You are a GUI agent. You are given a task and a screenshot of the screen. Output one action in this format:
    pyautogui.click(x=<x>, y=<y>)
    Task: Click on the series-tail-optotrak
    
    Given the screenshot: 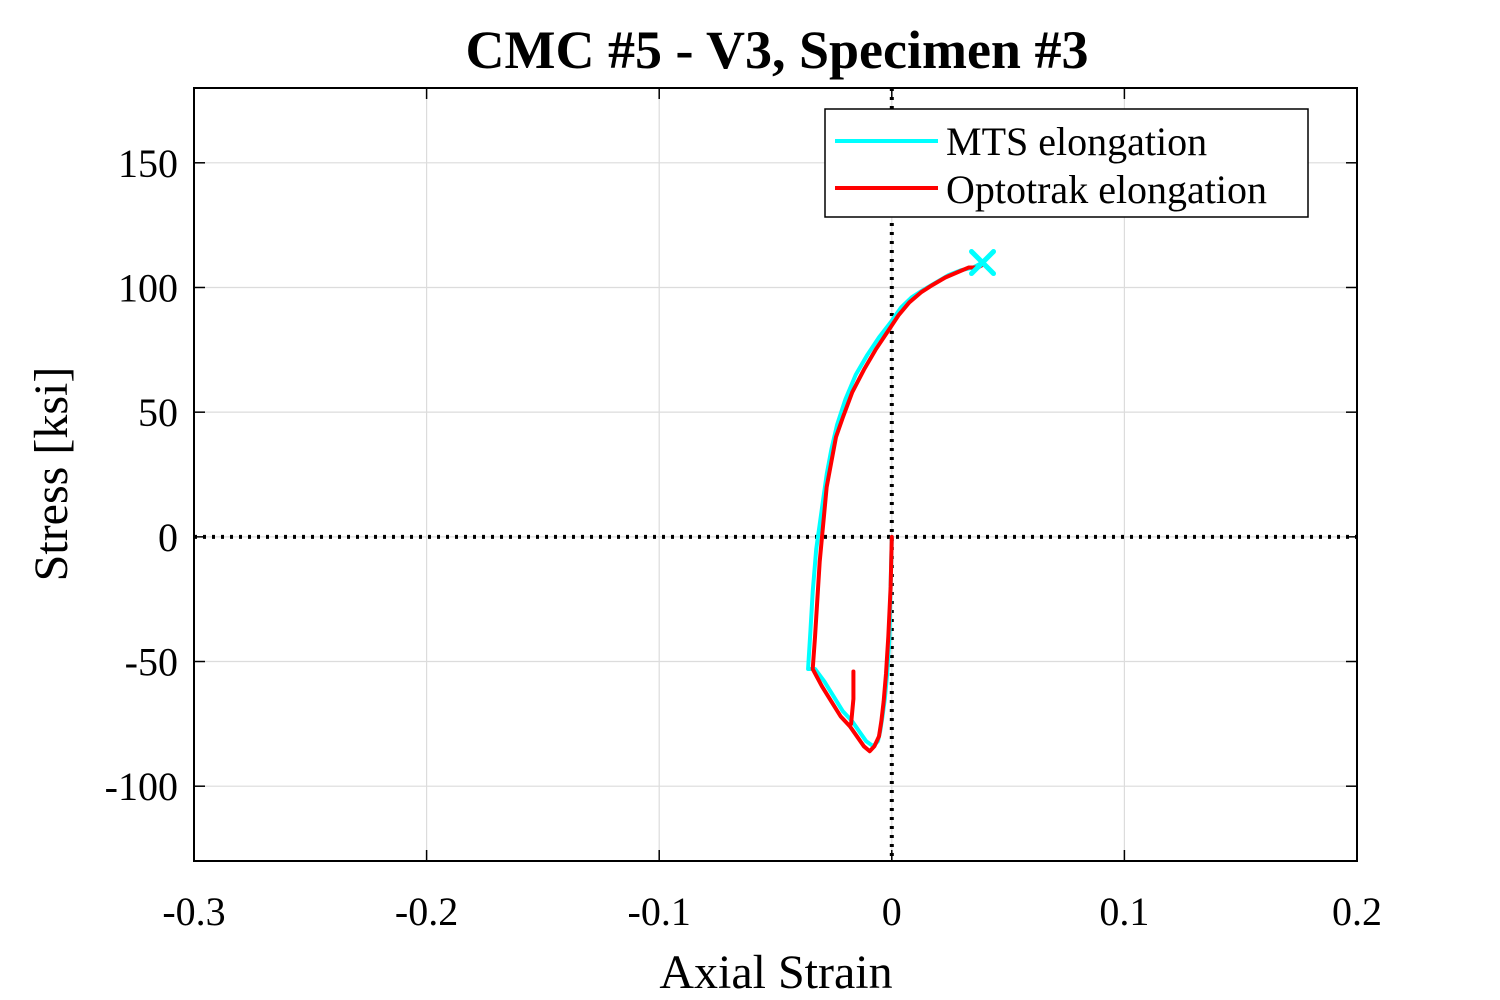 What is the action you would take?
    pyautogui.click(x=852, y=697)
    